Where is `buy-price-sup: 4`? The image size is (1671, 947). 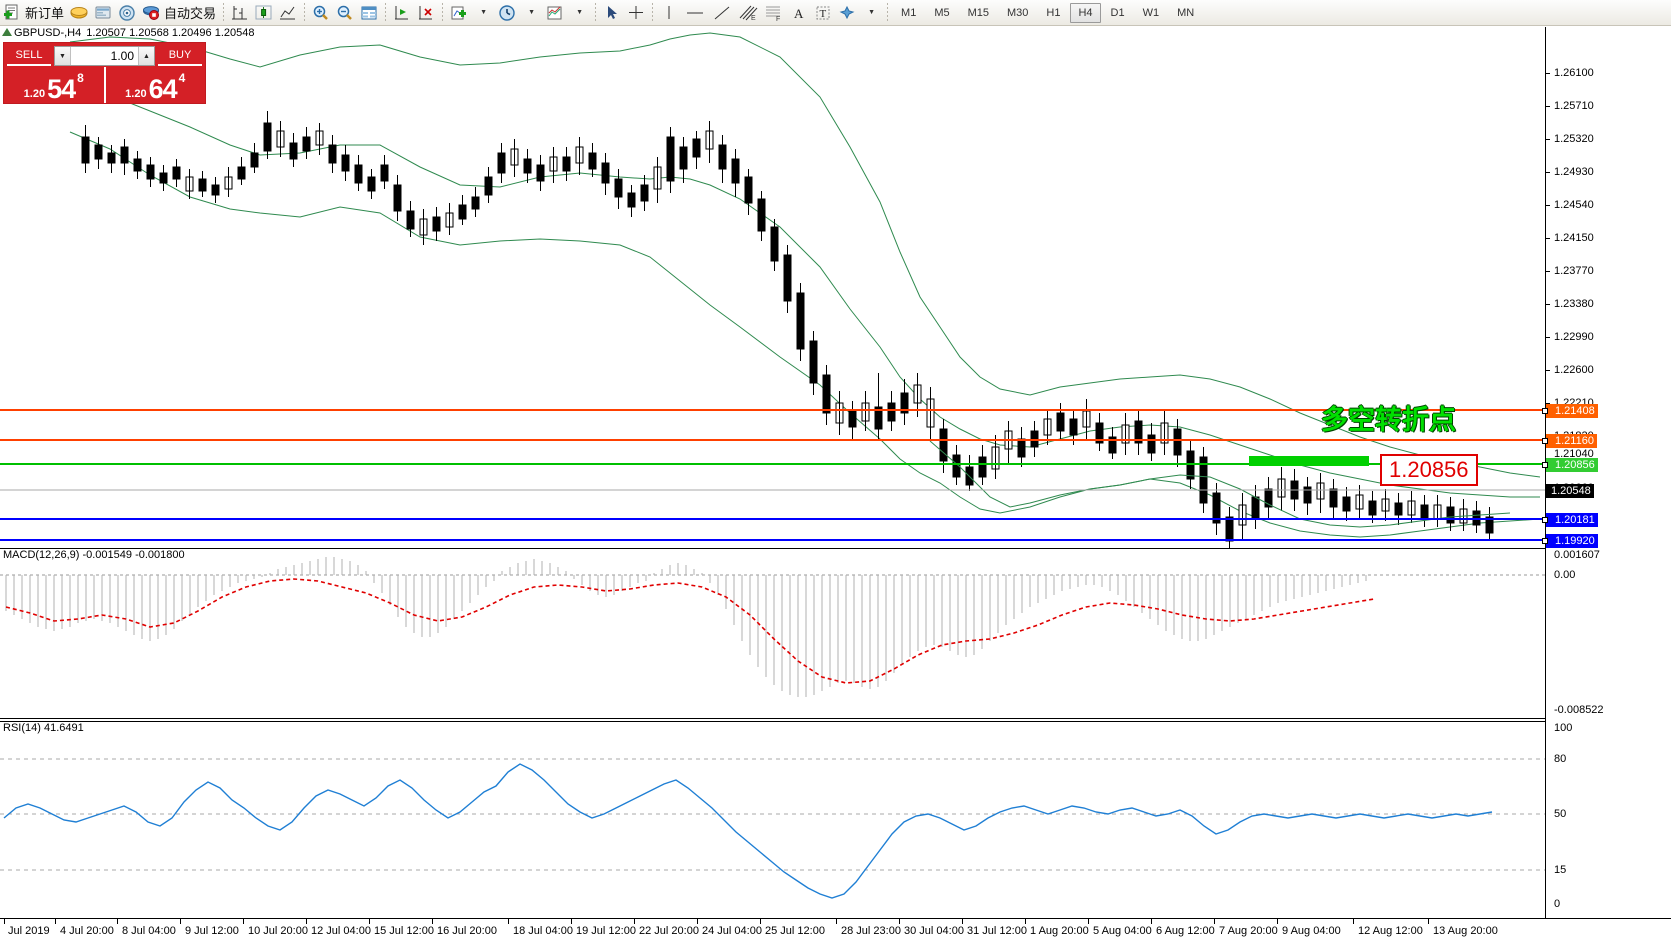 buy-price-sup: 4 is located at coordinates (182, 78).